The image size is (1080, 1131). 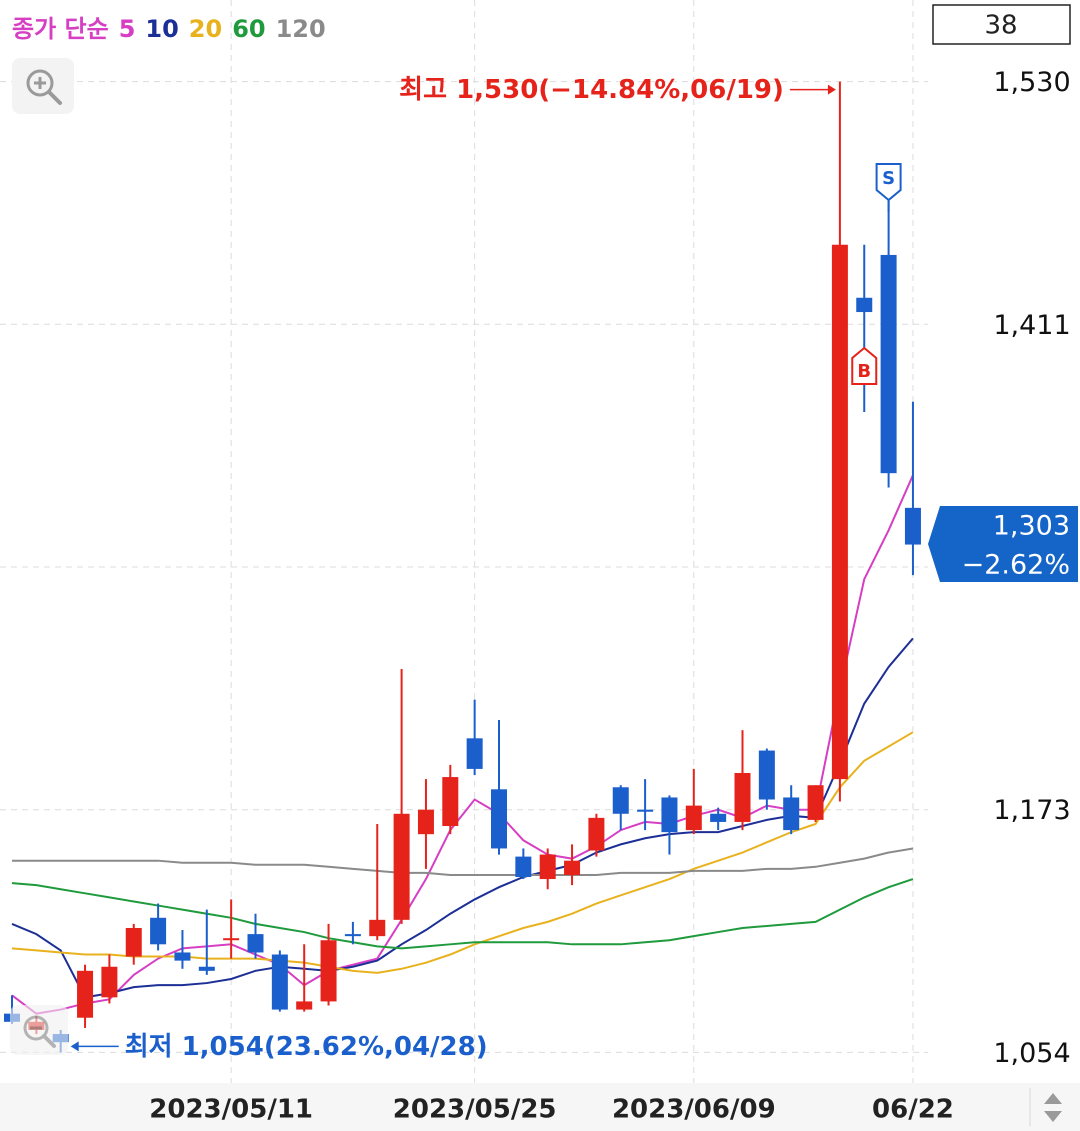 I want to click on current-price: 1,303 −2.62%, so click(x=1003, y=544).